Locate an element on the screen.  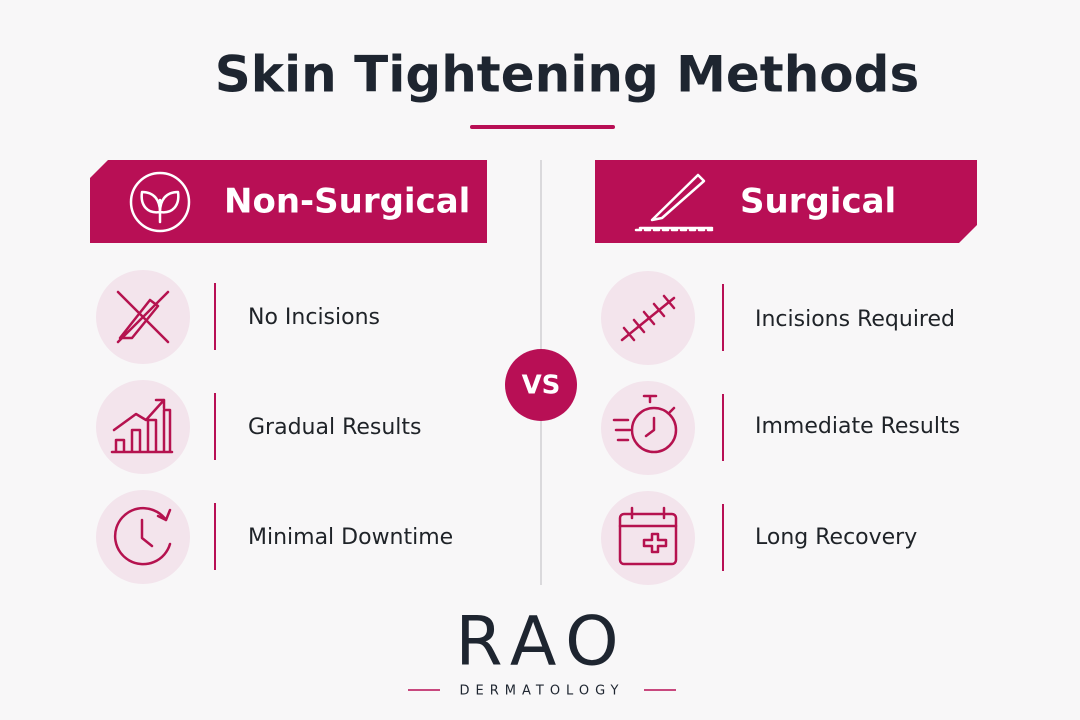
item-label: No Incisions is located at coordinates (314, 317).